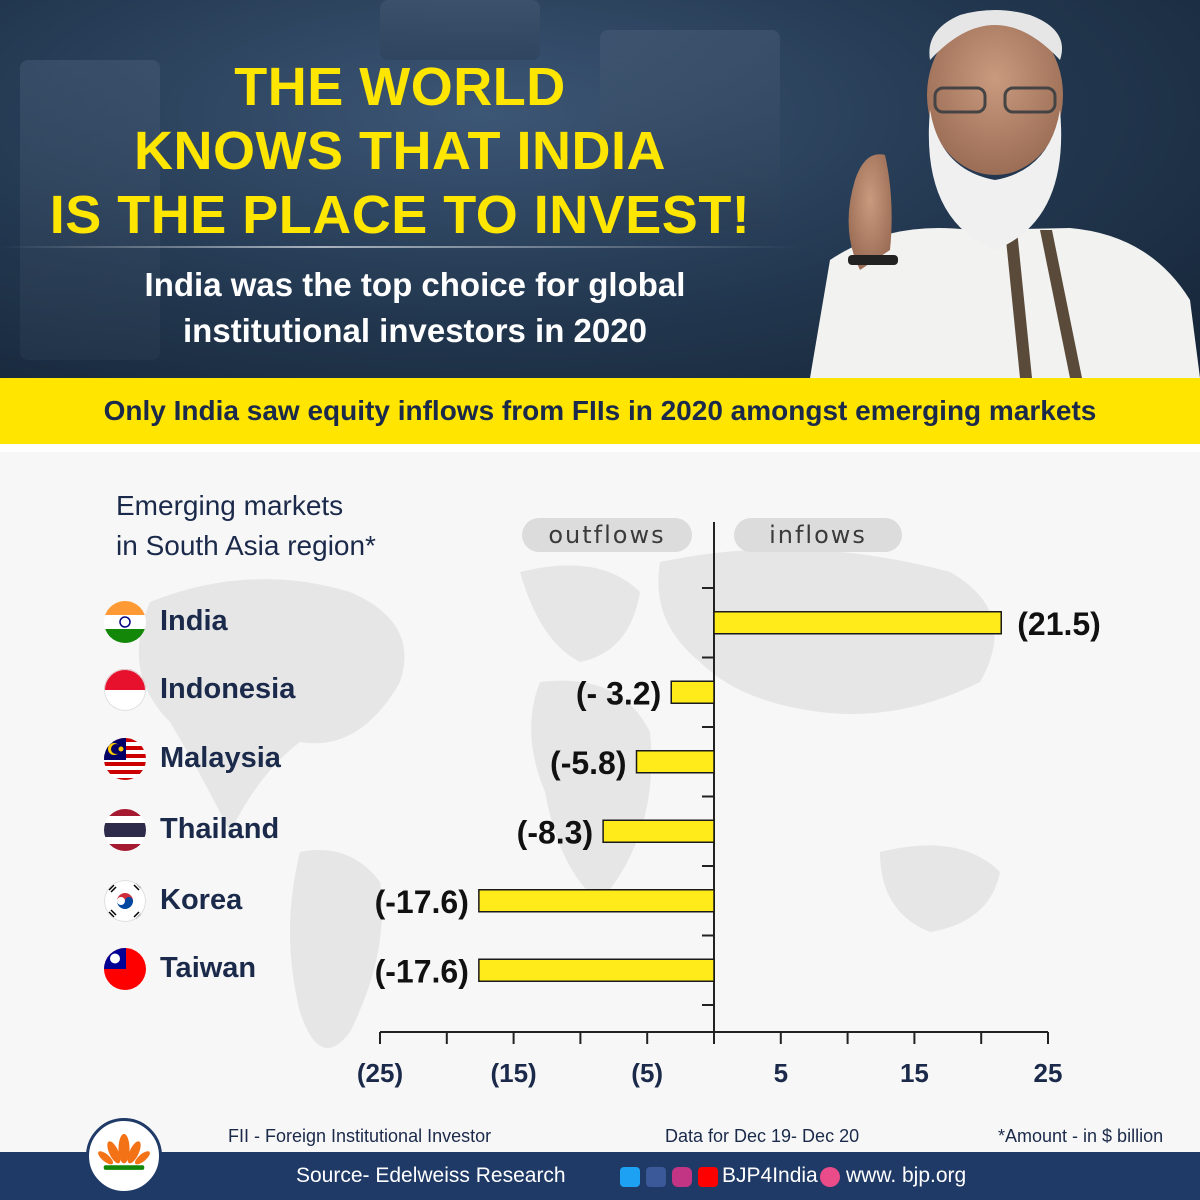  What do you see at coordinates (647, 1073) in the screenshot?
I see `x-tick-label: (5)` at bounding box center [647, 1073].